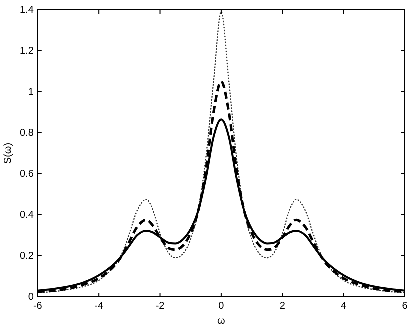  What do you see at coordinates (31, 92) in the screenshot?
I see `y-tick-label: 1` at bounding box center [31, 92].